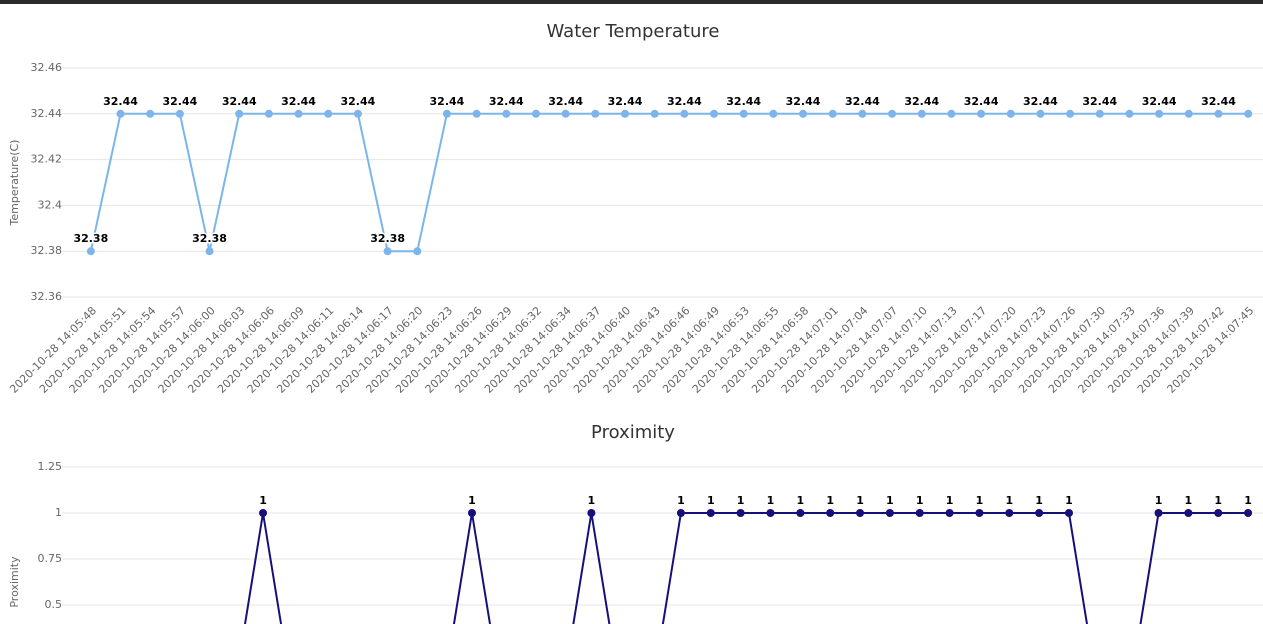 The width and height of the screenshot is (1263, 624). Describe the element at coordinates (14, 183) in the screenshot. I see `y-axis-title: Temperature(C)` at that location.